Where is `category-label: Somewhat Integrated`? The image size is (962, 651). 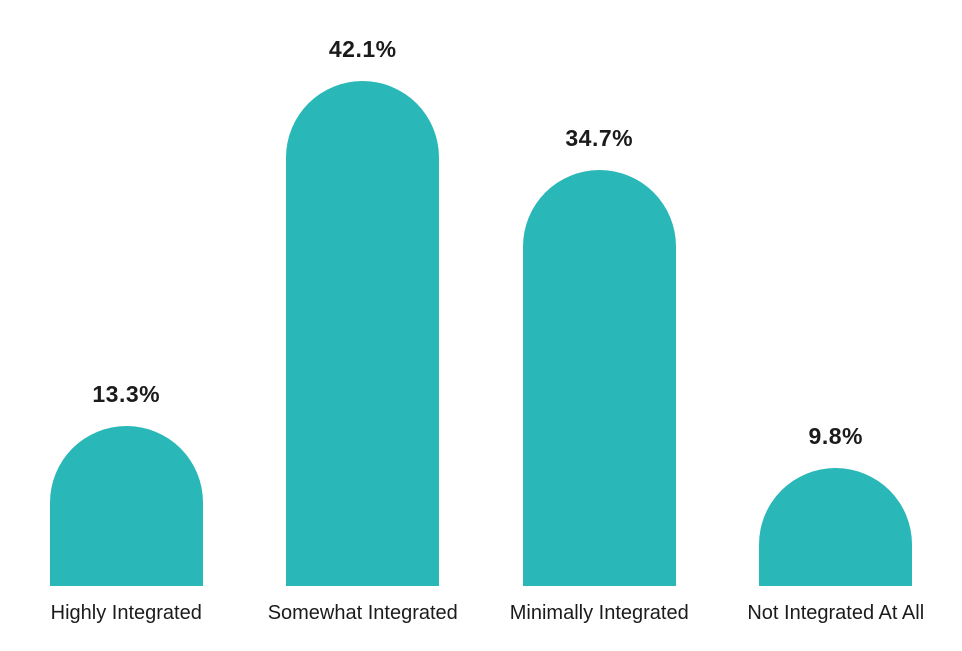
category-label: Somewhat Integrated is located at coordinates (362, 613).